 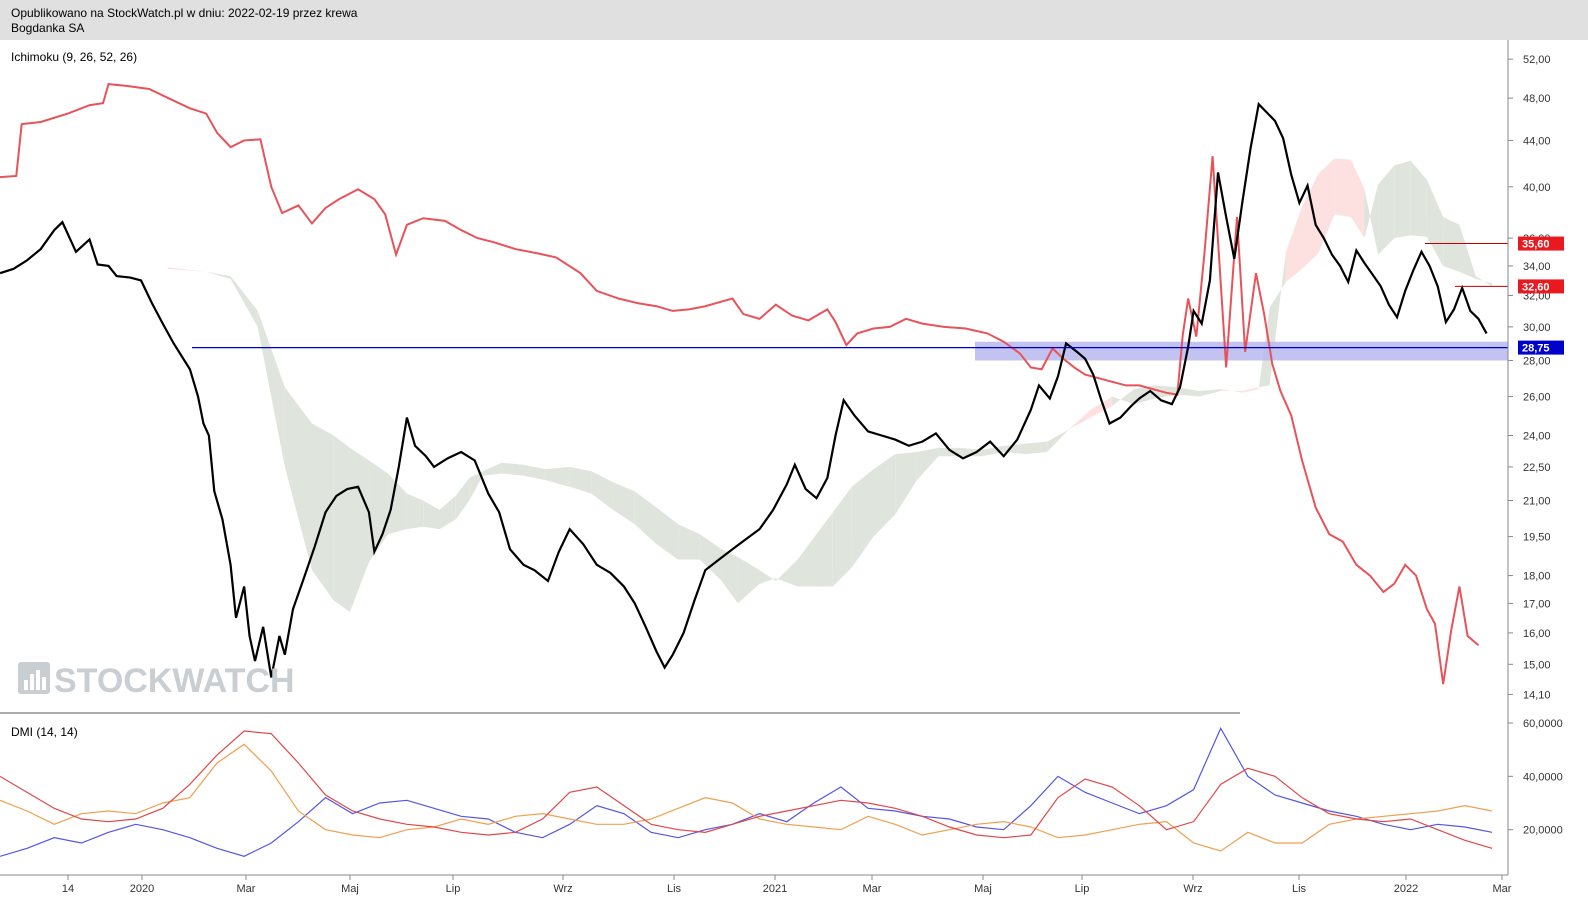 What do you see at coordinates (850, 296) in the screenshot?
I see `horizontal-levels` at bounding box center [850, 296].